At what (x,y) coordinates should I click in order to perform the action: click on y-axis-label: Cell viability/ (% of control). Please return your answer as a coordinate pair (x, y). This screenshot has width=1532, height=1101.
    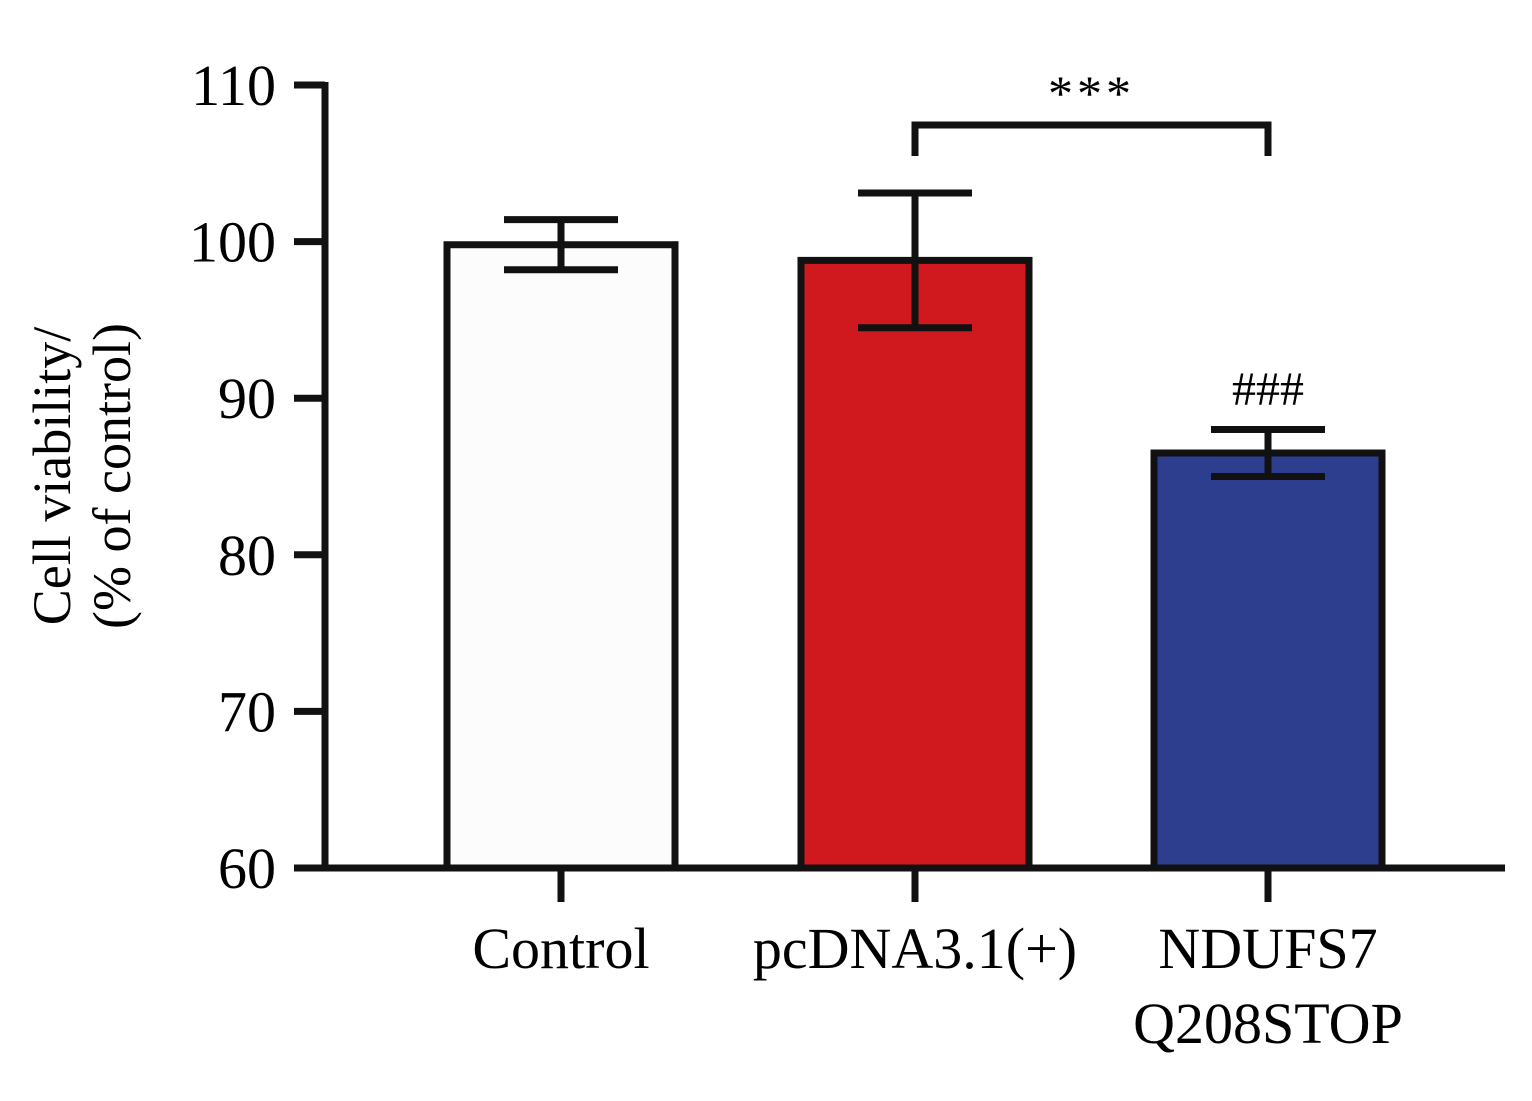
    Looking at the image, I should click on (82, 476).